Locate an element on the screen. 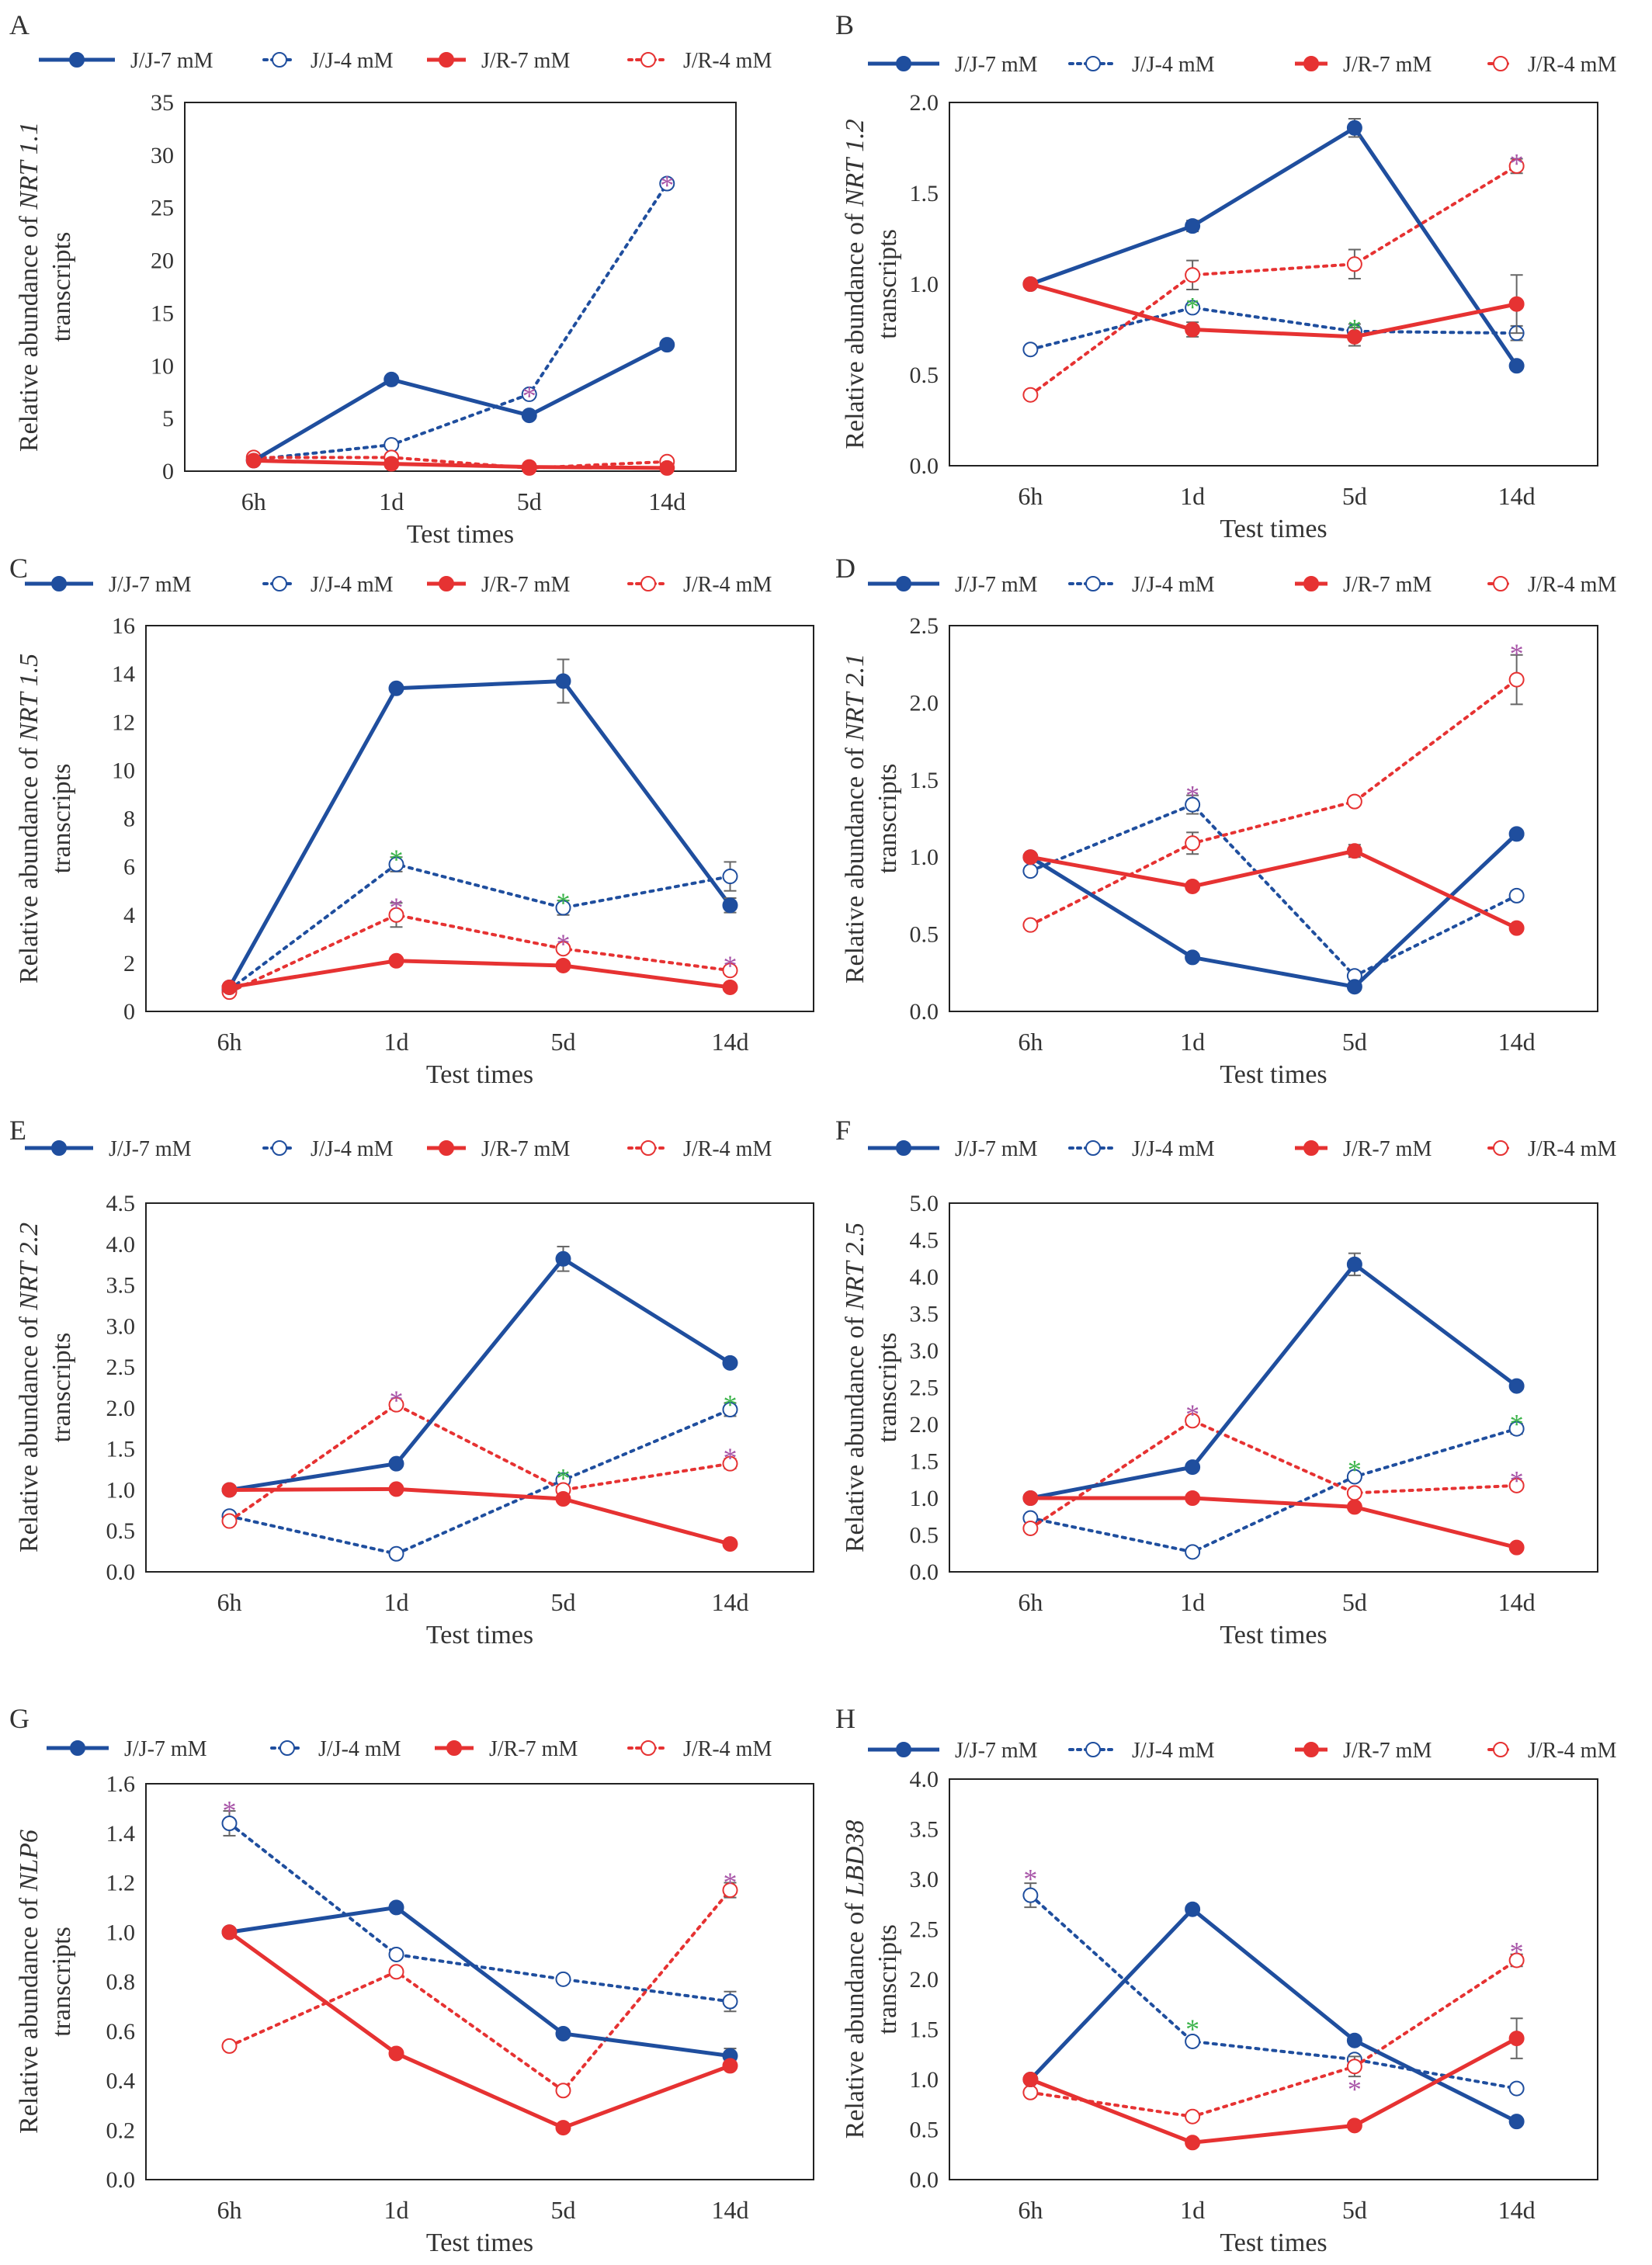 Image resolution: width=1652 pixels, height=2265 pixels. y-tick-label: 16 is located at coordinates (123, 626).